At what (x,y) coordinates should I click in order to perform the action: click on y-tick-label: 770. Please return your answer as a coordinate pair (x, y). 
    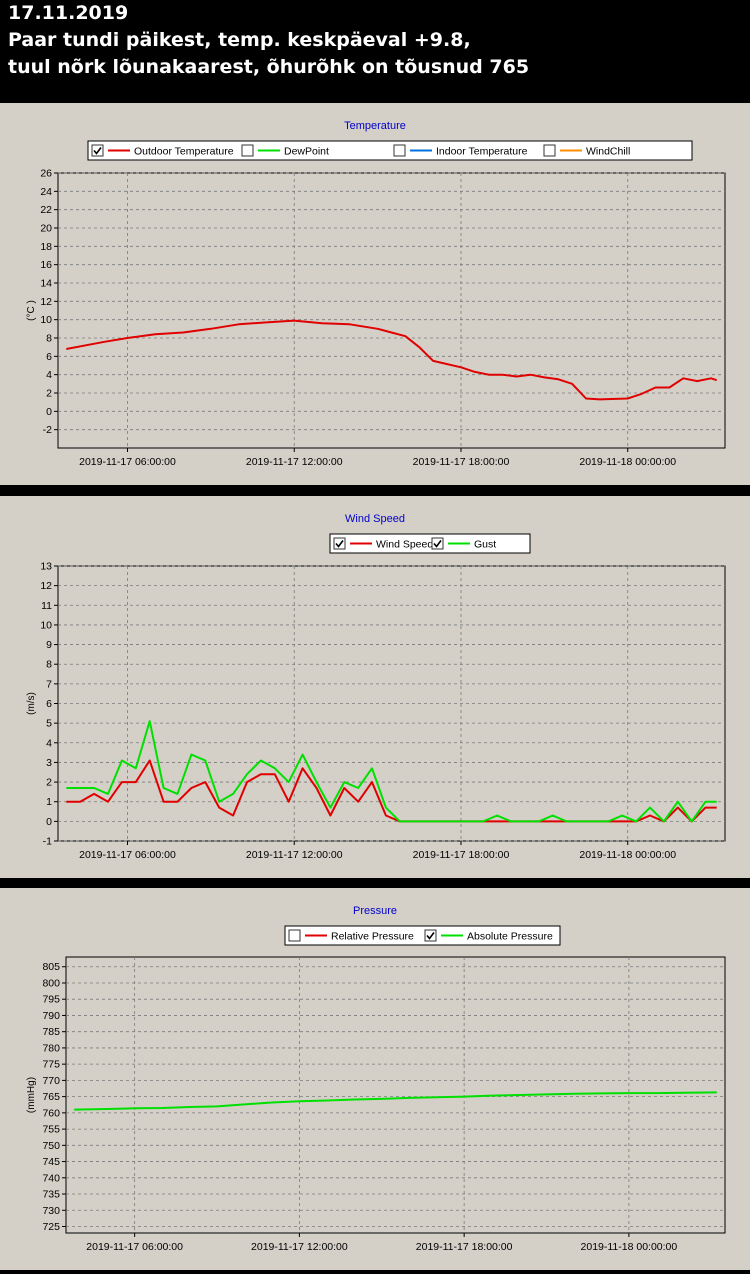
    Looking at the image, I should click on (51, 1081).